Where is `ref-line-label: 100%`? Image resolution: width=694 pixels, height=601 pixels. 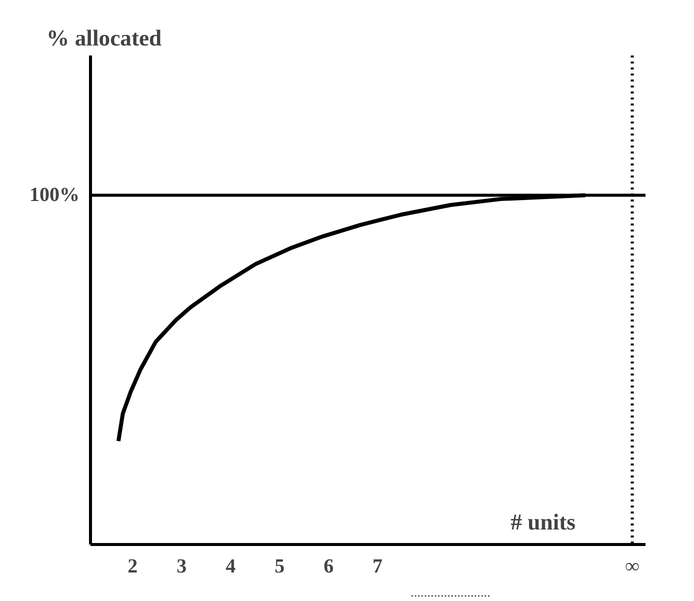 ref-line-label: 100% is located at coordinates (55, 195).